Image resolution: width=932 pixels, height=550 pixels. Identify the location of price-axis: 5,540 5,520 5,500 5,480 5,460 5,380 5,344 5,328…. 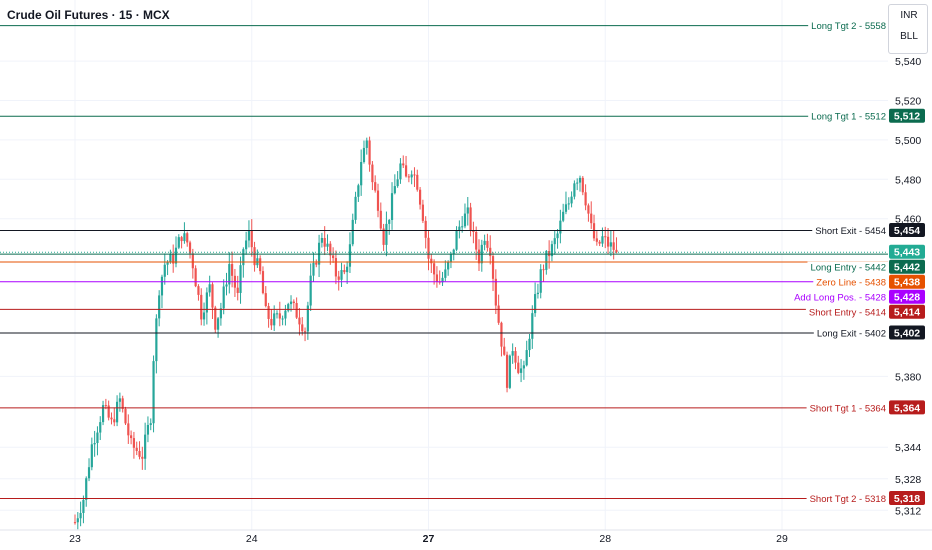
(910, 275).